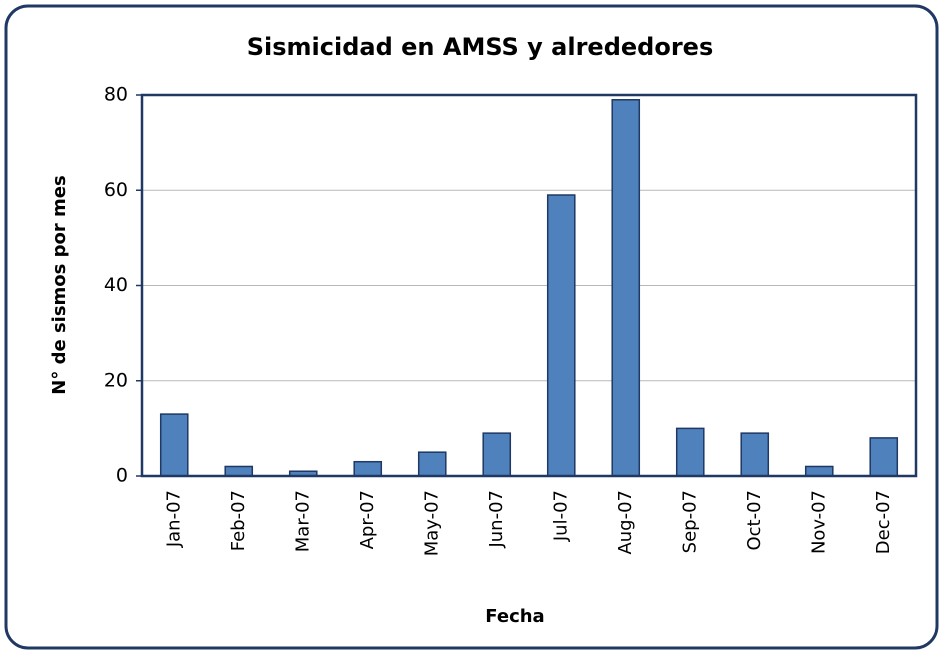  I want to click on y-tick-label: 0, so click(122, 476).